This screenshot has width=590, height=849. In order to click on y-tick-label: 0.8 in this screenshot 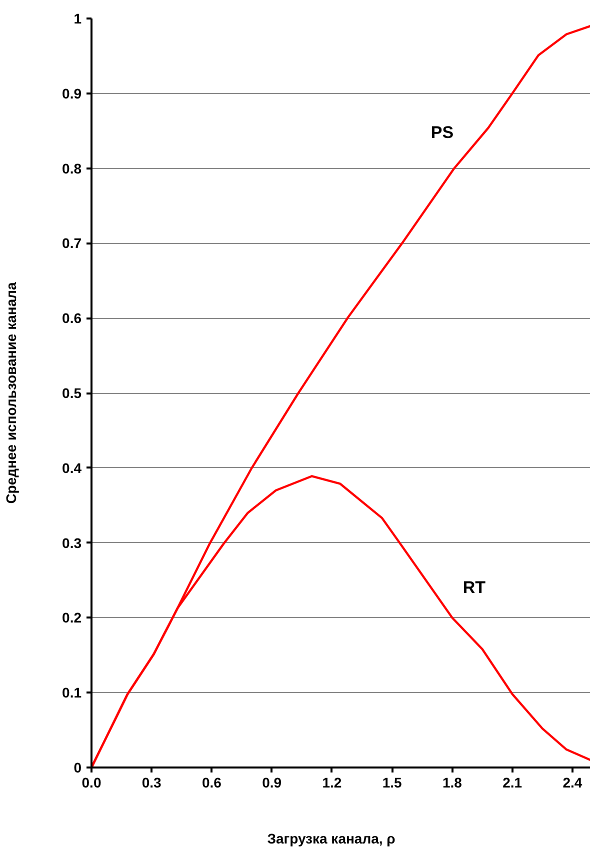, I will do `click(72, 168)`.